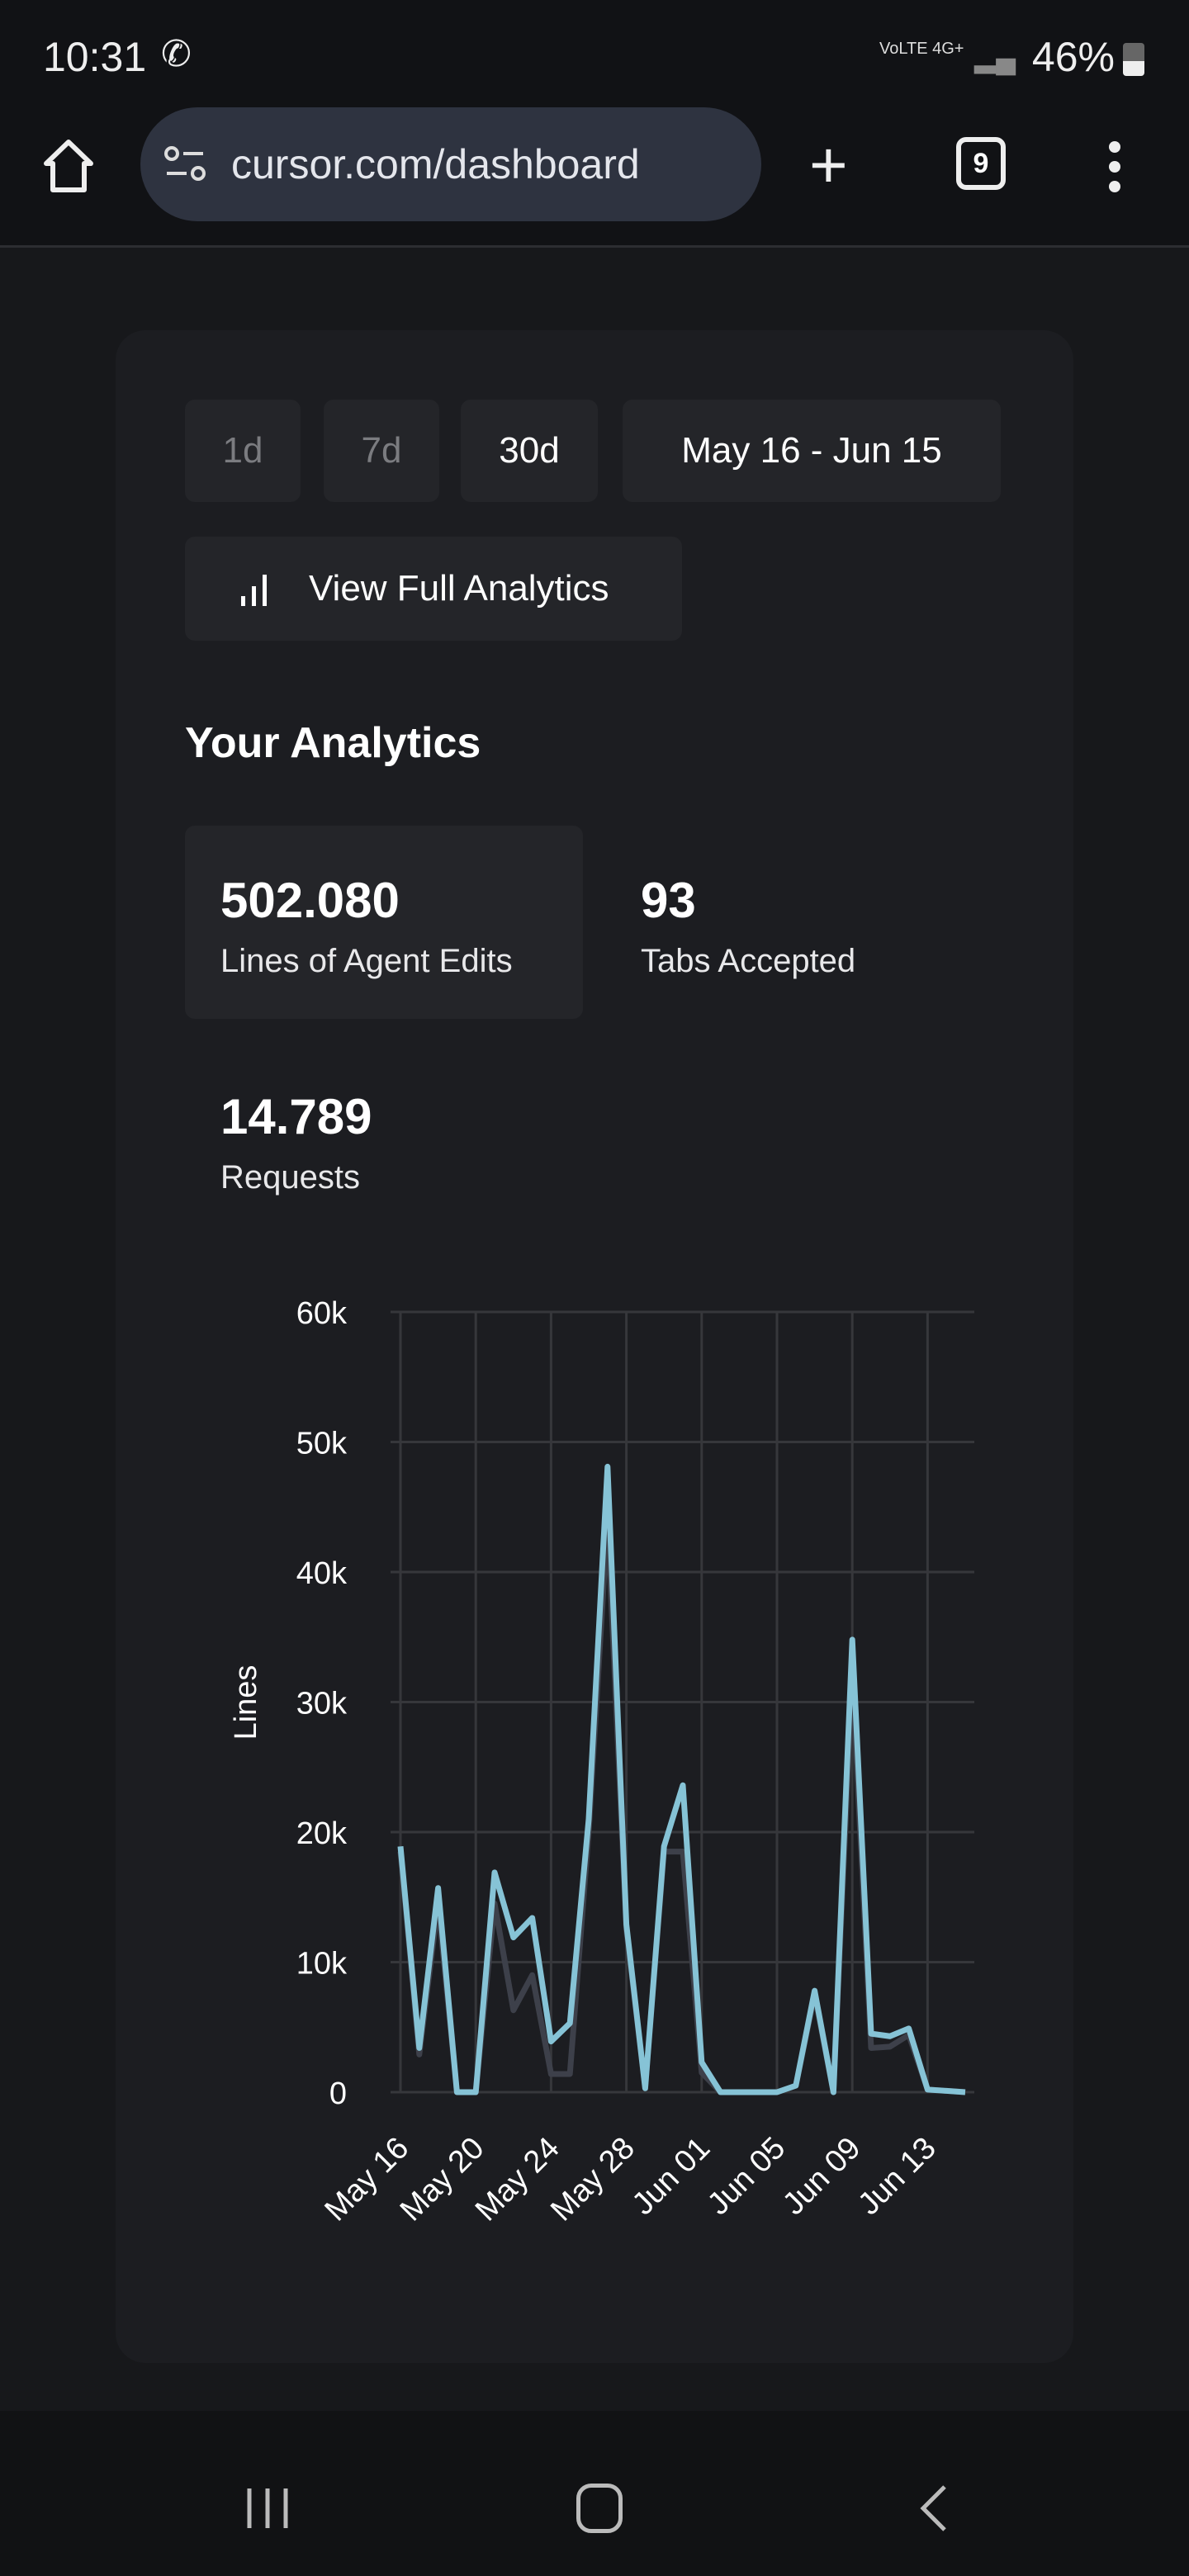 The height and width of the screenshot is (2576, 1189). I want to click on y-tick-label: 20k, so click(322, 1833).